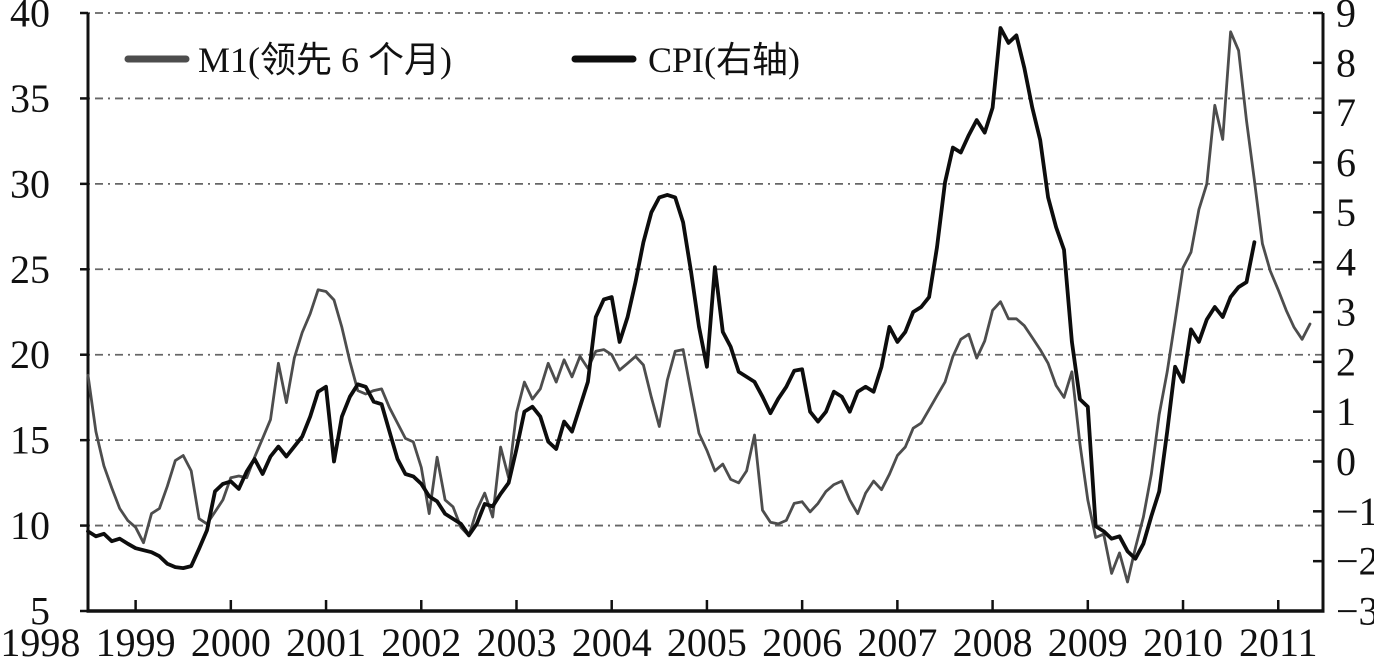 The width and height of the screenshot is (1374, 666). I want to click on left-axis-tick-label: 35, so click(30, 98).